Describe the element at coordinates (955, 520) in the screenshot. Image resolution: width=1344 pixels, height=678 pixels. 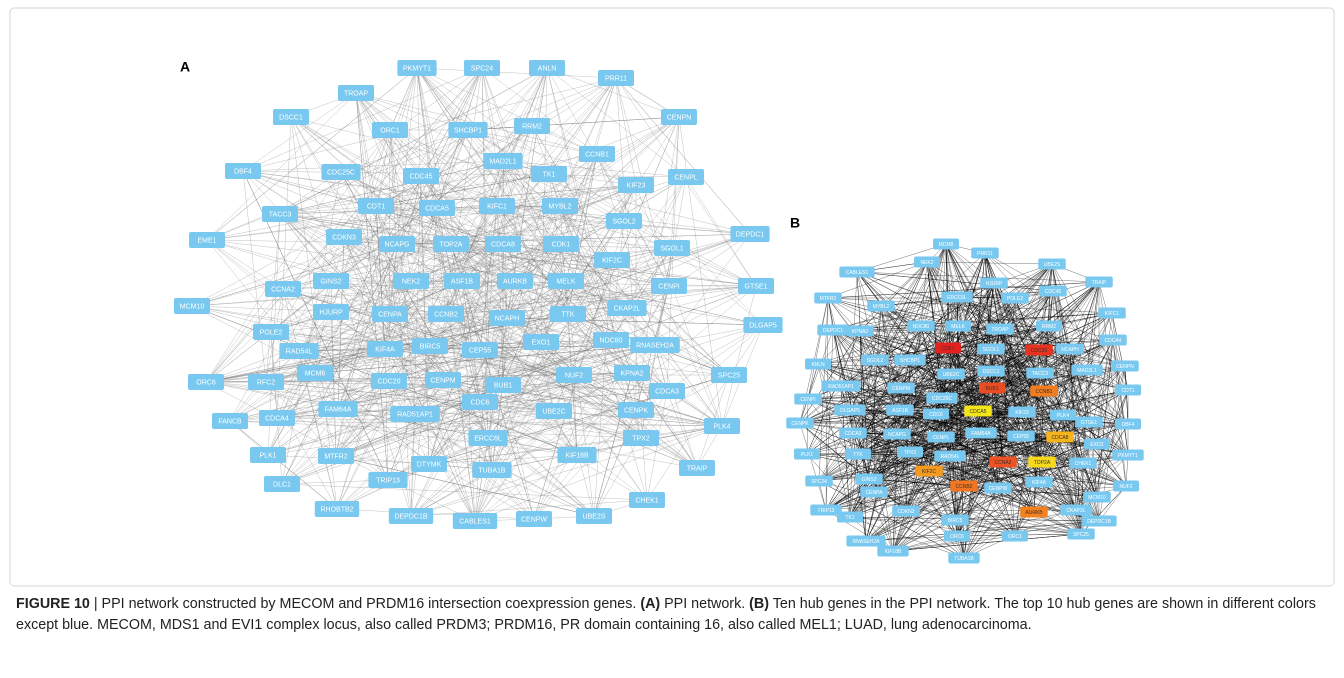
I see `gene-node: BIRC5` at that location.